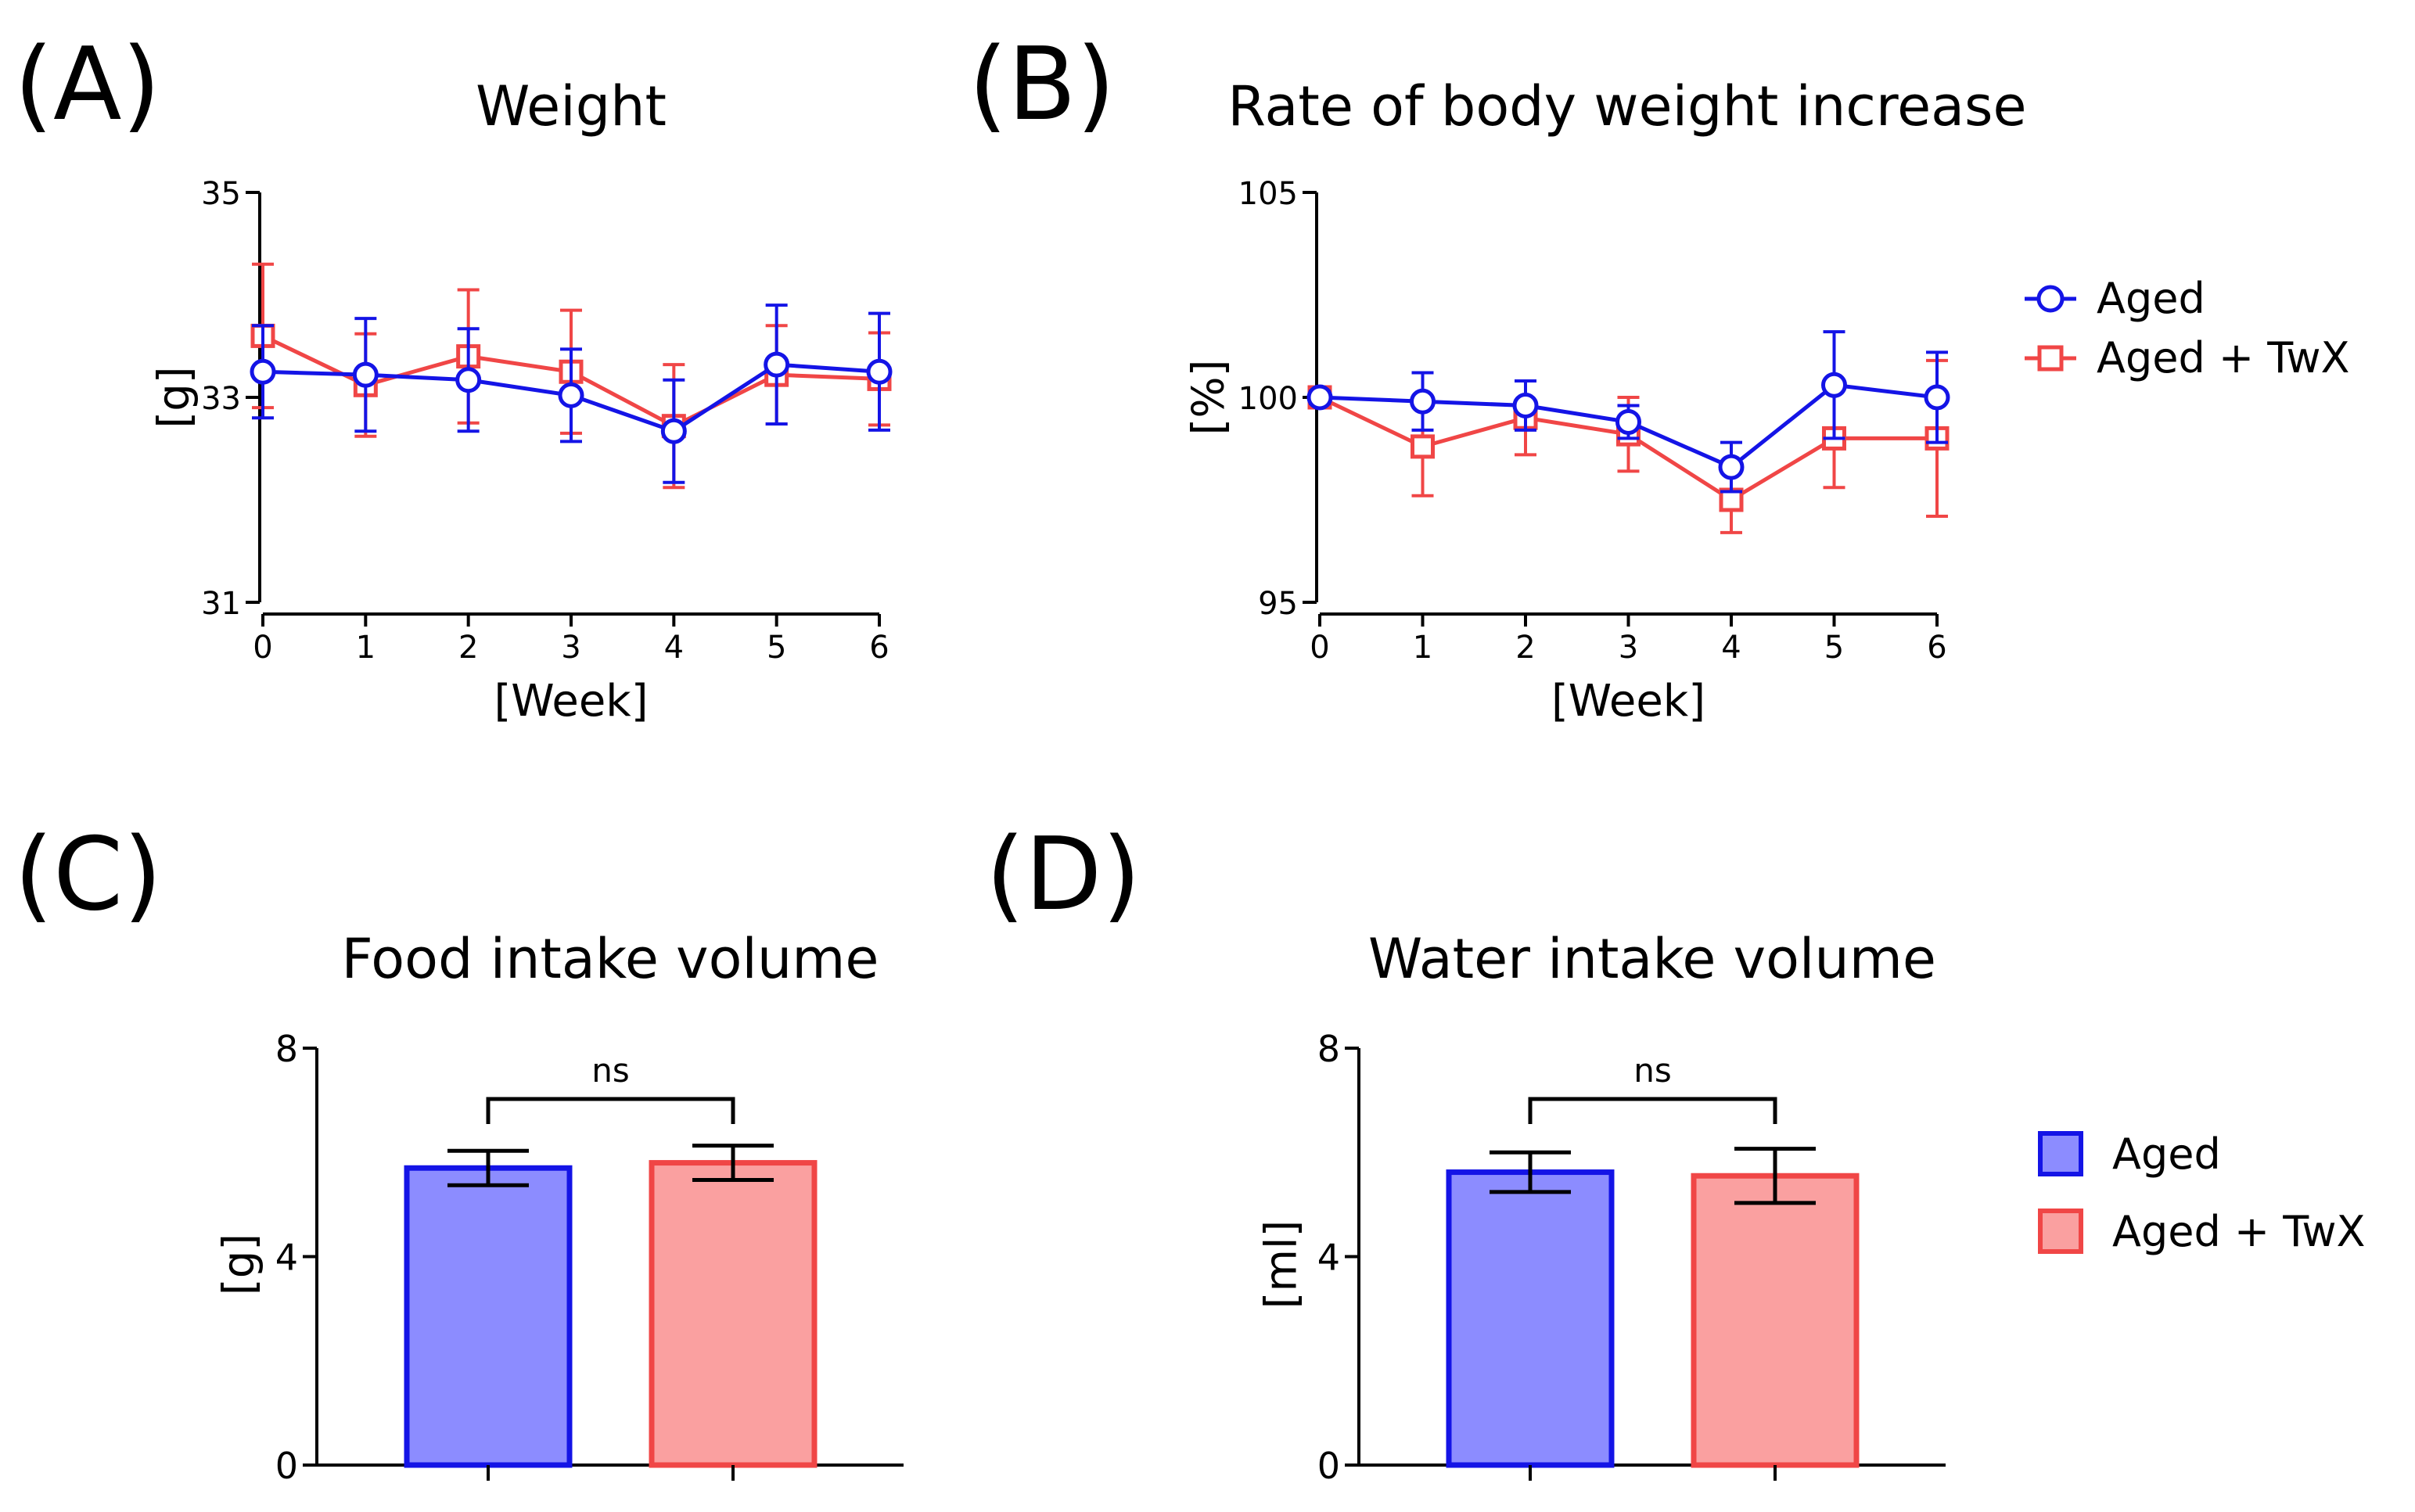 This screenshot has width=2415, height=1512. What do you see at coordinates (221, 399) in the screenshot?
I see `y-tick-label: 33` at bounding box center [221, 399].